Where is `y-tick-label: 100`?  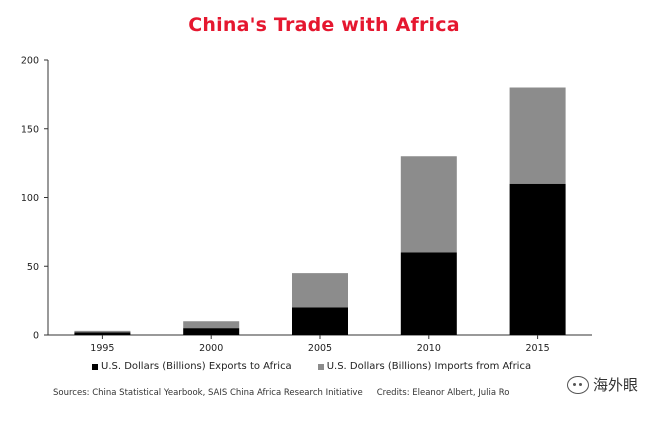
y-tick-label: 100 is located at coordinates (30, 198).